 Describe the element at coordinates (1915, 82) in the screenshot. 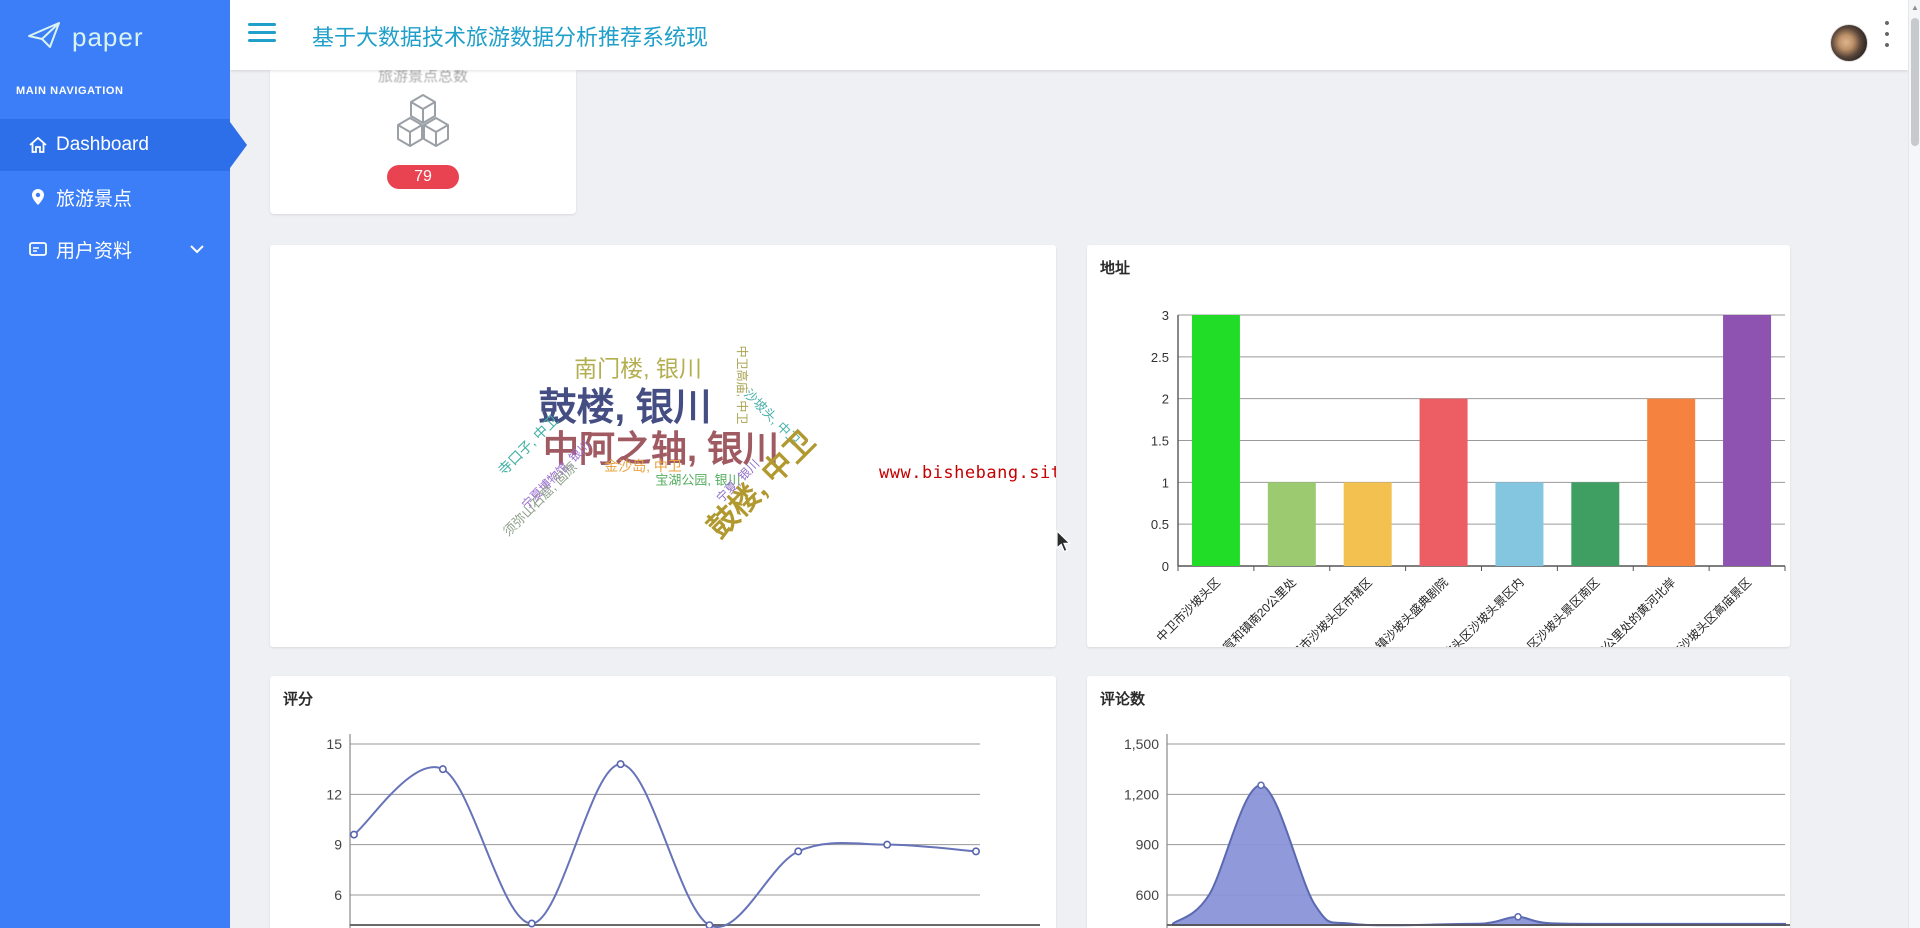

I see `scrollbar-thumb` at that location.